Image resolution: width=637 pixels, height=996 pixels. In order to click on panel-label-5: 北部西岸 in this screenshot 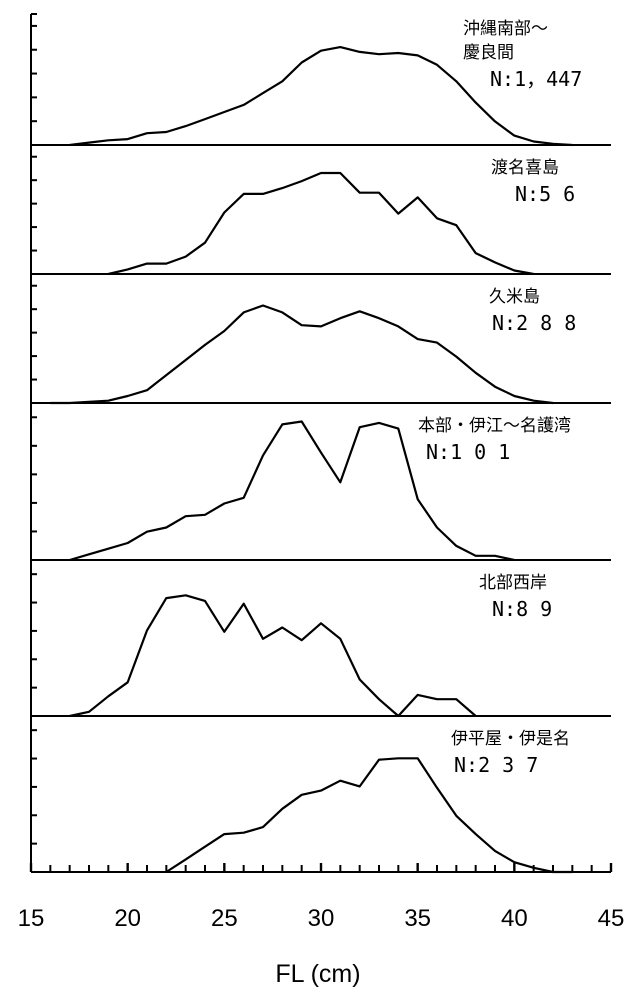, I will do `click(513, 583)`.